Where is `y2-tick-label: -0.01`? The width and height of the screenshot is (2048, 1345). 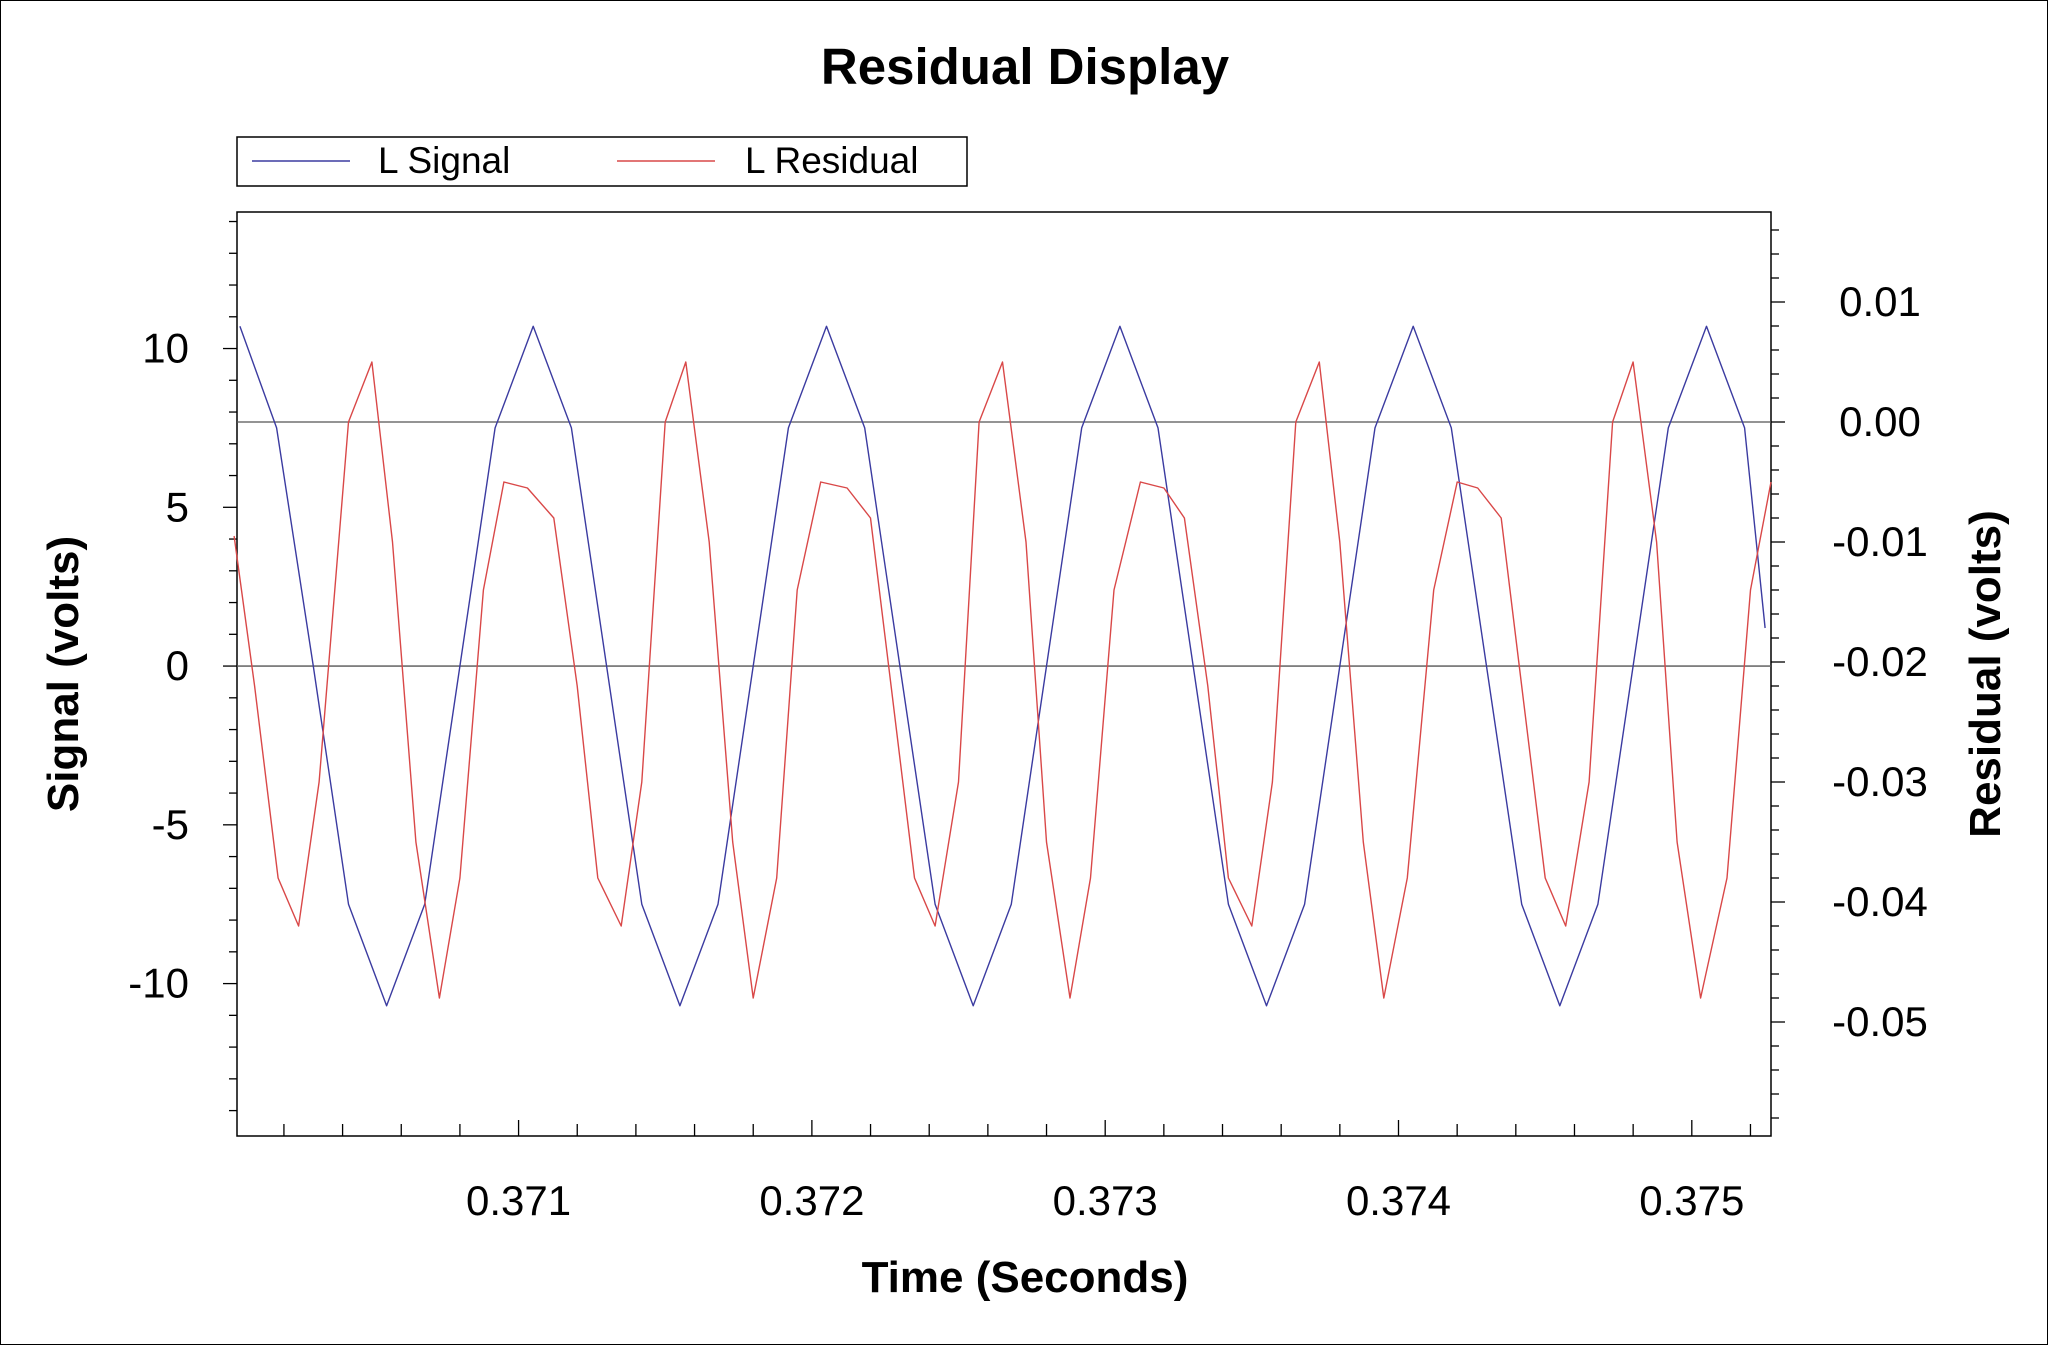 y2-tick-label: -0.01 is located at coordinates (1880, 541).